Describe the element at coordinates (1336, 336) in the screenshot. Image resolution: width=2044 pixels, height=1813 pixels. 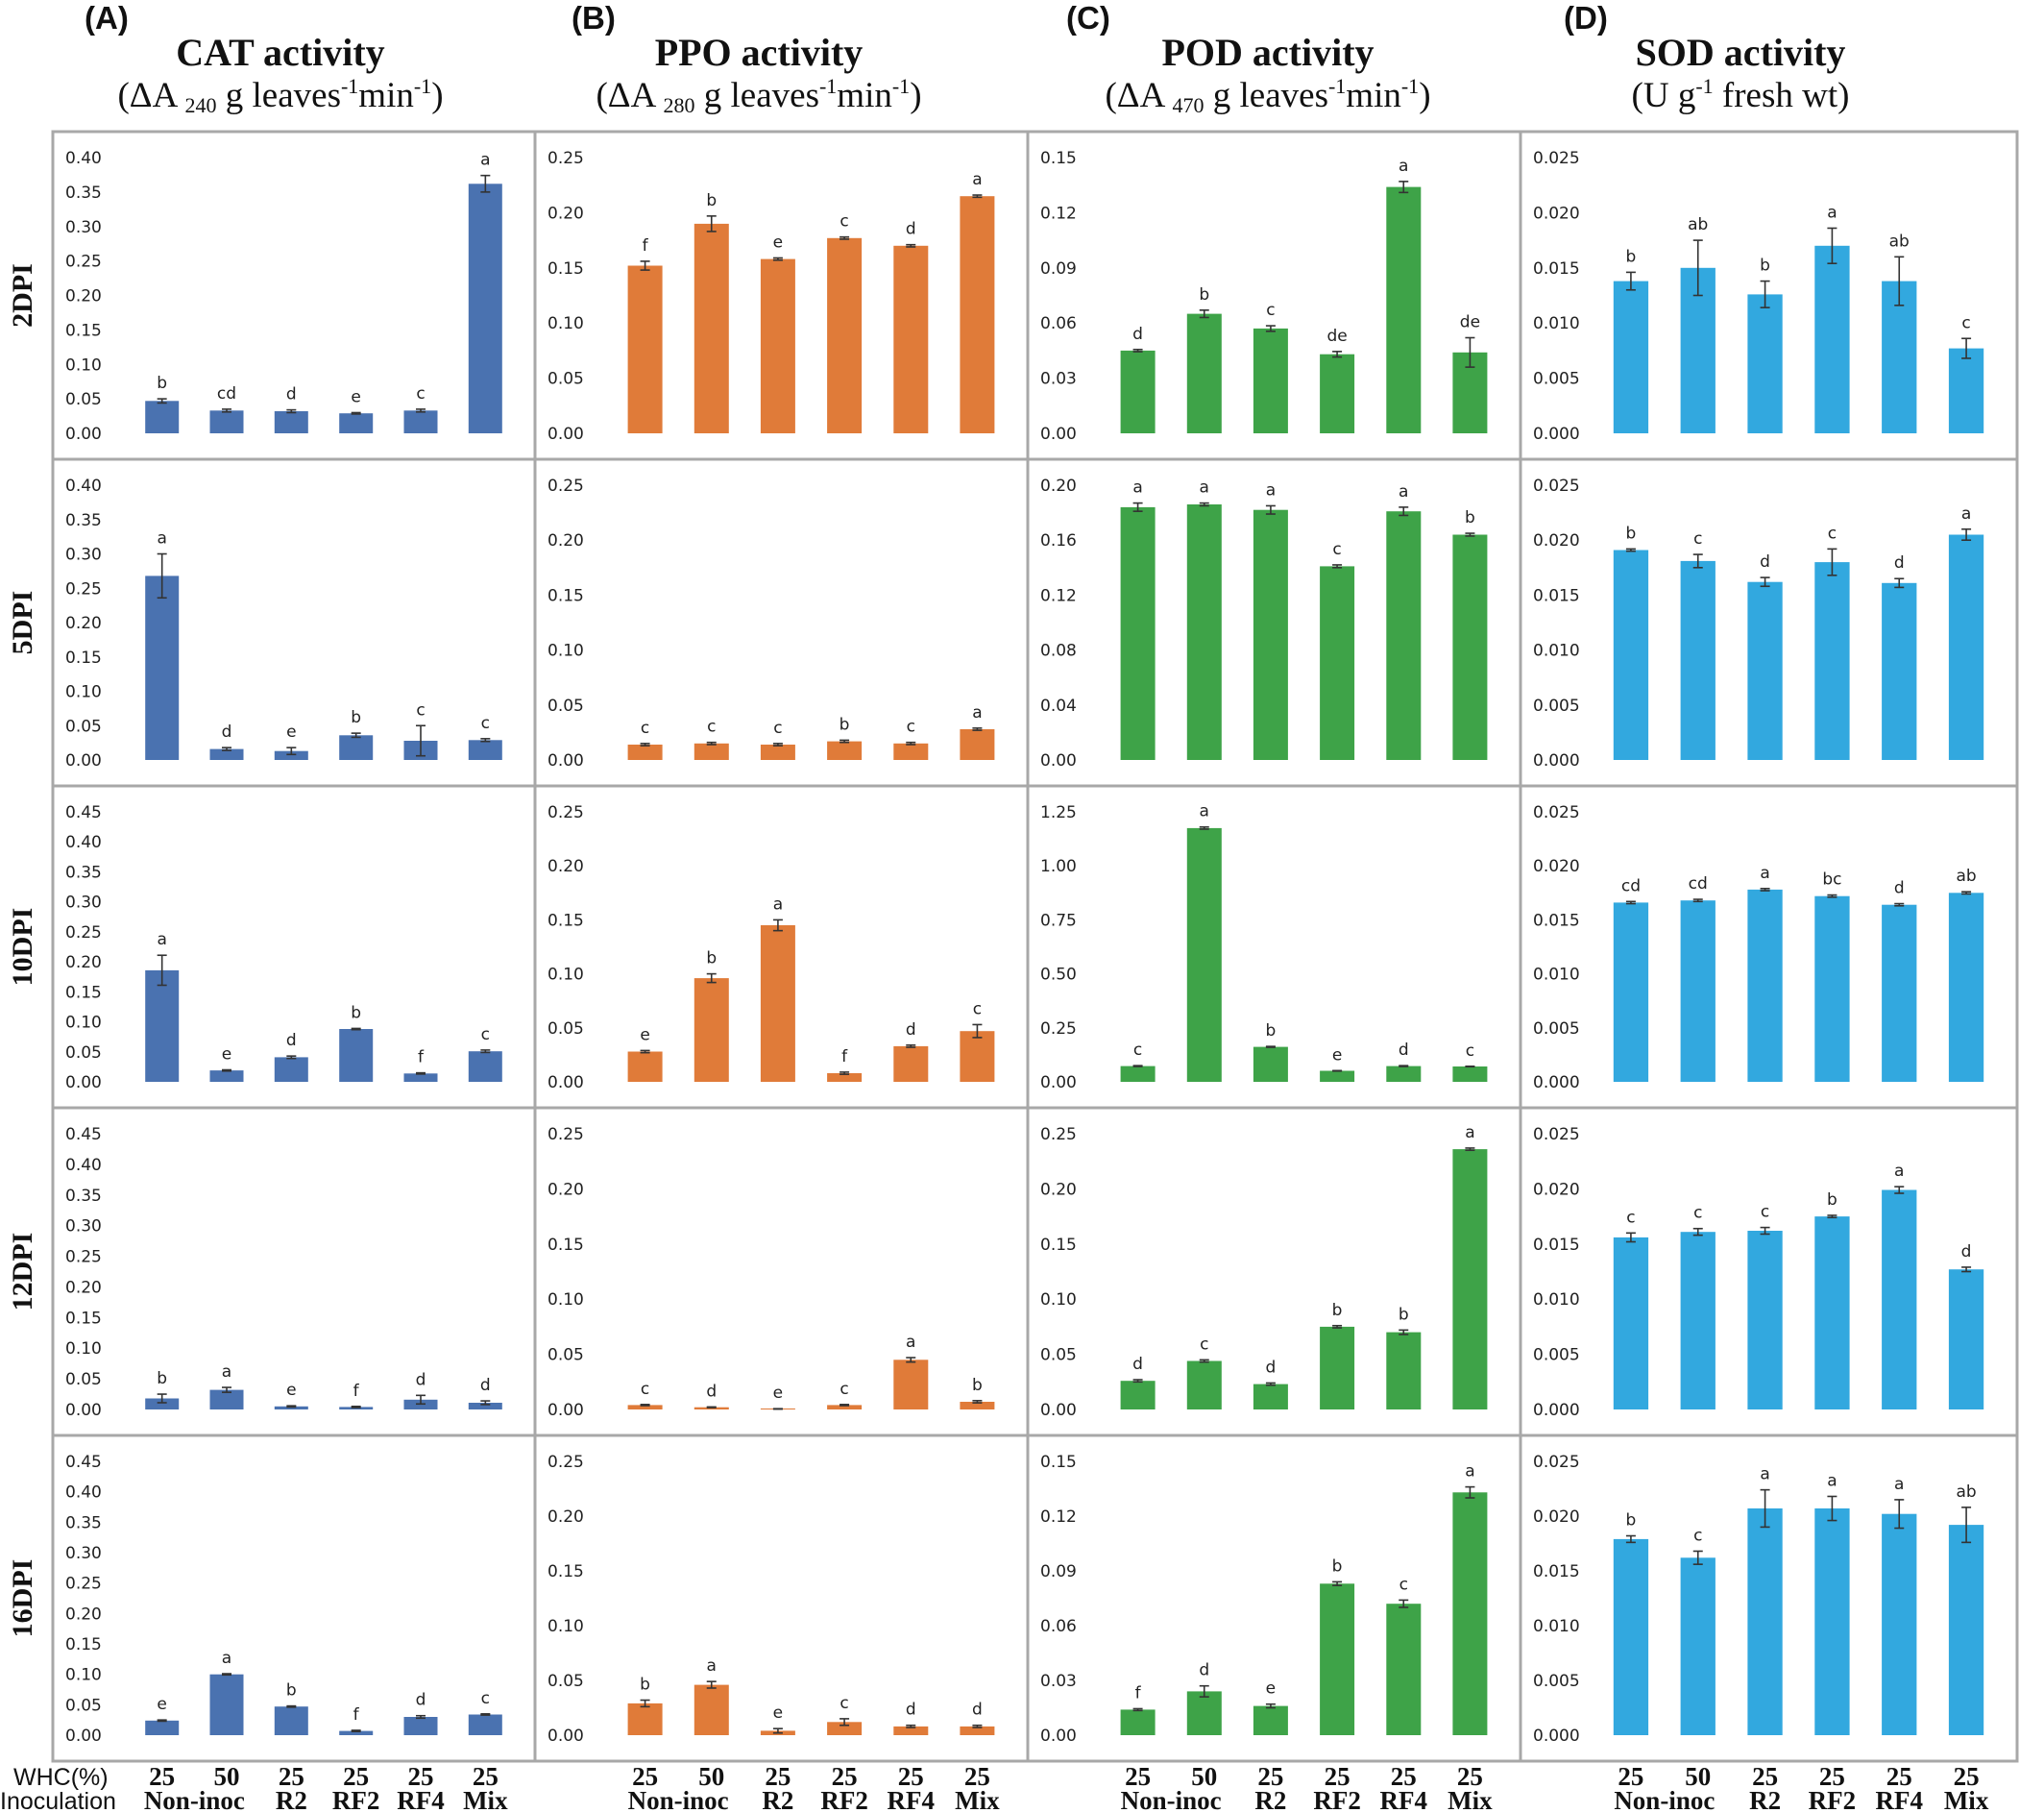
I see `significance-letter: de` at that location.